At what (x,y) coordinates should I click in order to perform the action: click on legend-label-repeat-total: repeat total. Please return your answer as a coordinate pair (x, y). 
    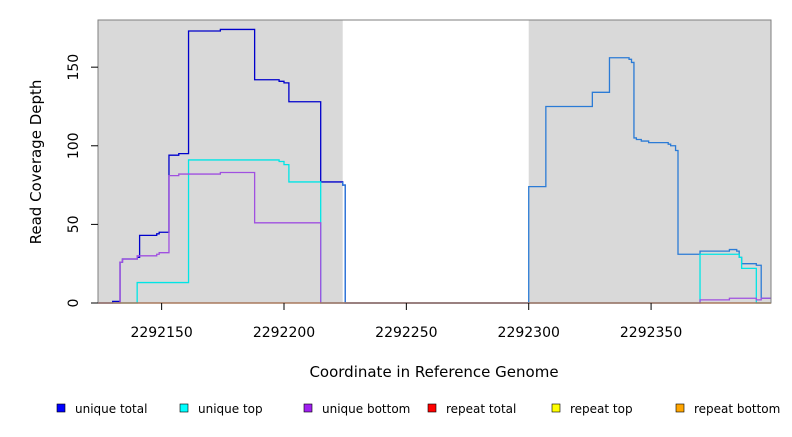
    Looking at the image, I should click on (481, 409).